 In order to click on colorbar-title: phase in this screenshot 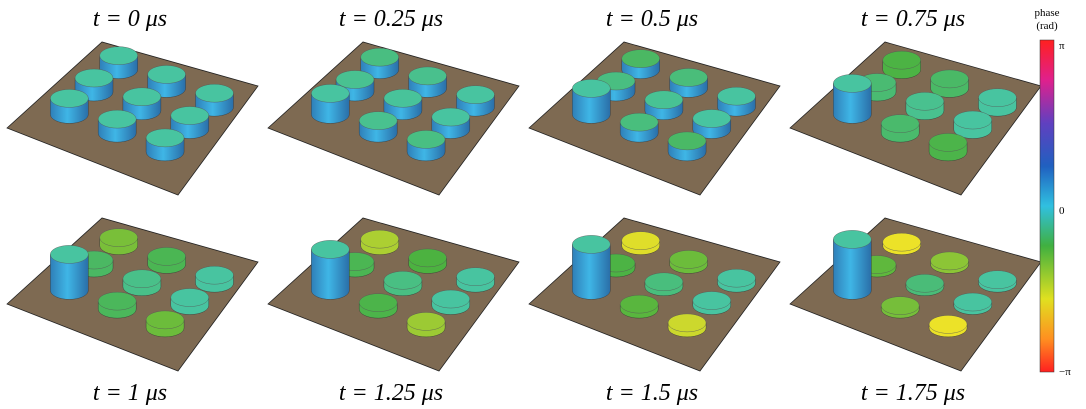, I will do `click(1046, 13)`.